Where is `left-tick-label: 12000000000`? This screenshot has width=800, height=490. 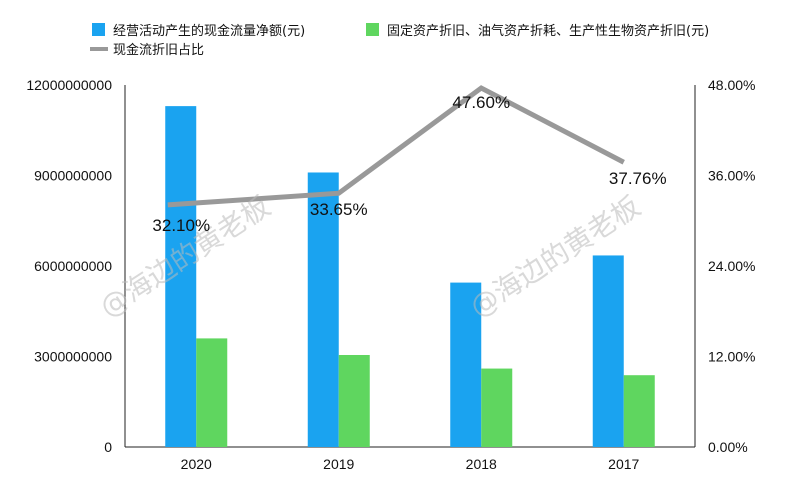
left-tick-label: 12000000000 is located at coordinates (69, 85).